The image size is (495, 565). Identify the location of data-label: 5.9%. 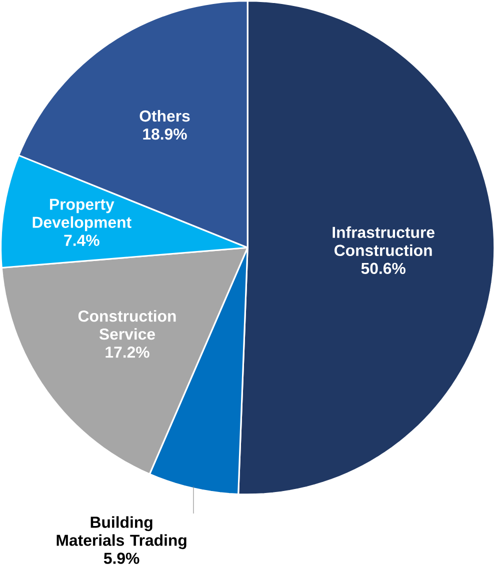
(122, 558).